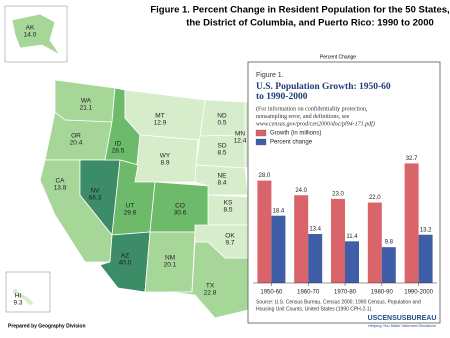  Describe the element at coordinates (47, 326) in the screenshot. I see `prepared-by: Prepared by Geography Division` at that location.